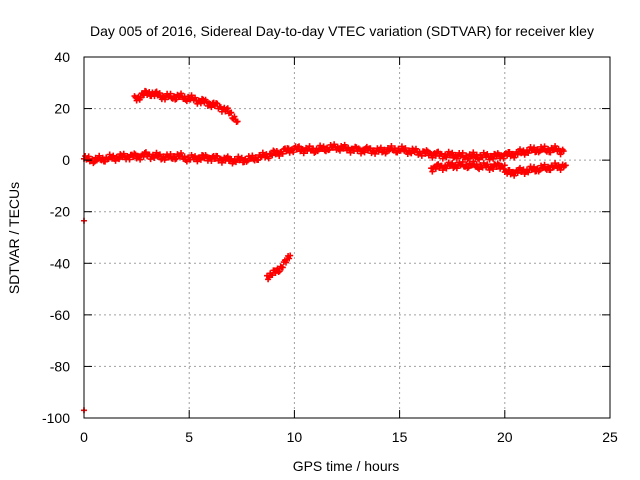 The width and height of the screenshot is (640, 480). Describe the element at coordinates (84, 437) in the screenshot. I see `x-tick-label: 0` at that location.